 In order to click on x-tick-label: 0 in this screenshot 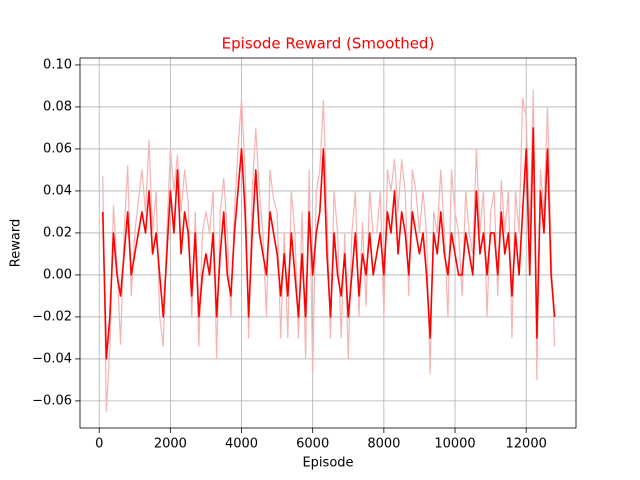, I will do `click(99, 444)`.